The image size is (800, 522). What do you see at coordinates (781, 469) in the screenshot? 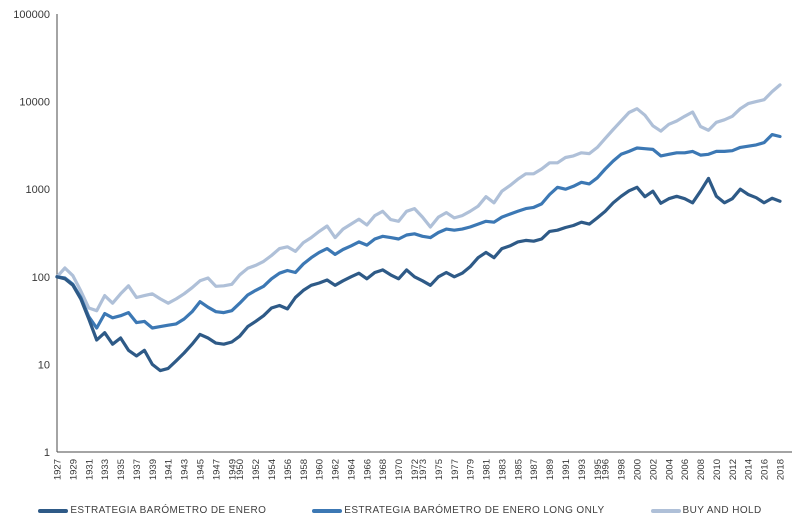
I see `x-tick-label: 2018` at bounding box center [781, 469].